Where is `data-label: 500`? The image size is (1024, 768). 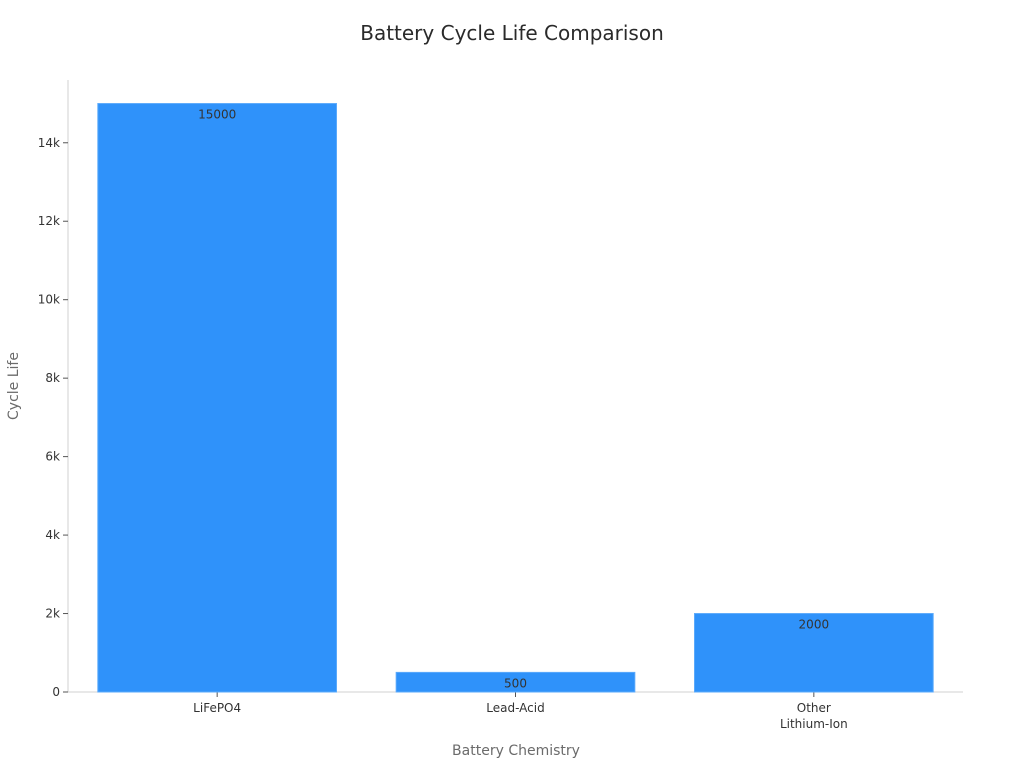
data-label: 500 is located at coordinates (515, 683).